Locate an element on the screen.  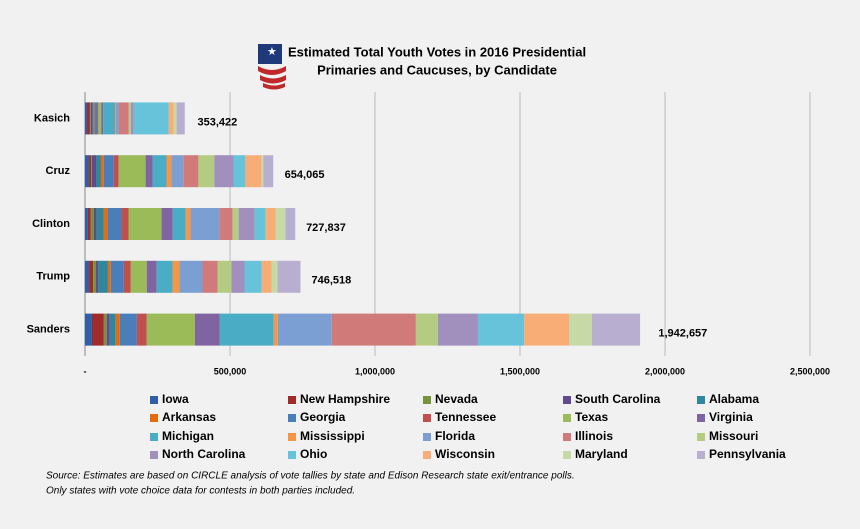
legend-label: Maryland is located at coordinates (601, 454).